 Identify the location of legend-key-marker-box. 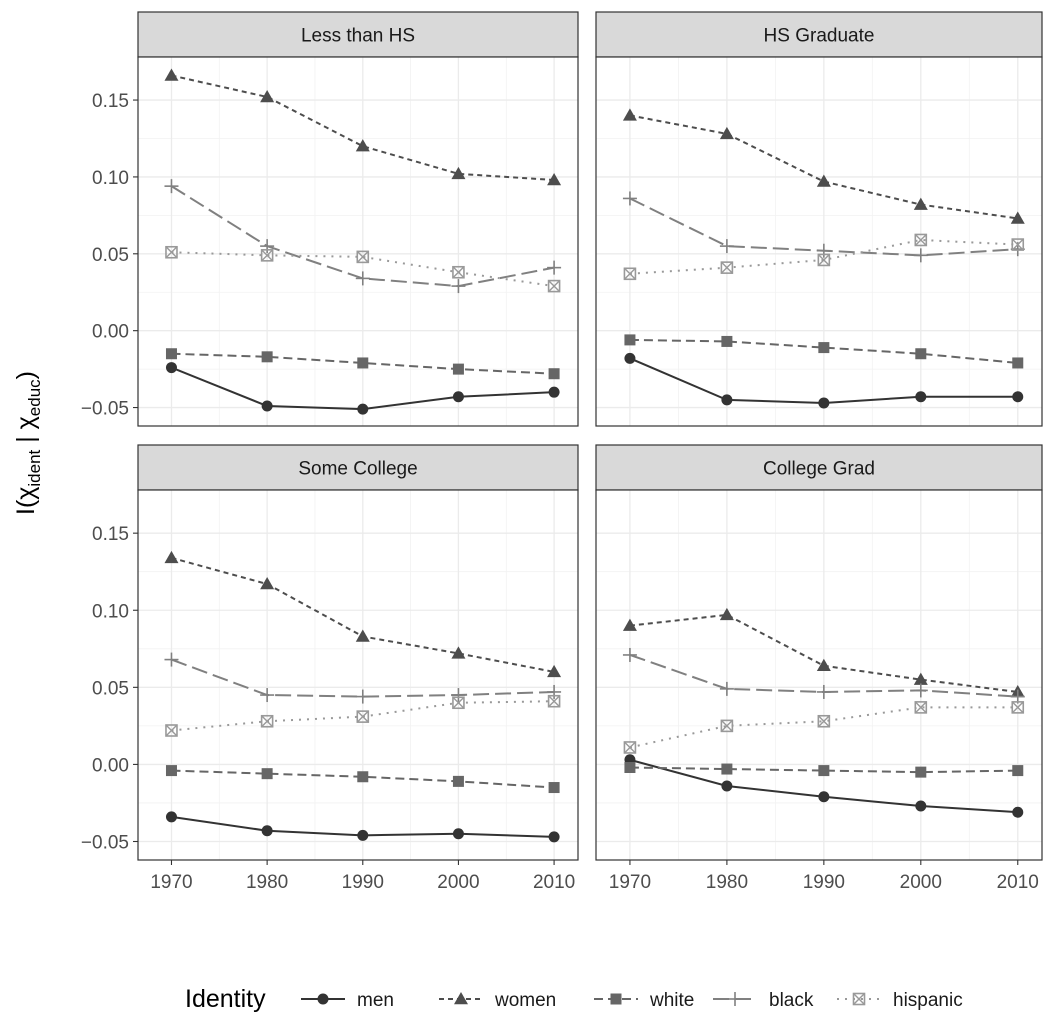
(859, 999).